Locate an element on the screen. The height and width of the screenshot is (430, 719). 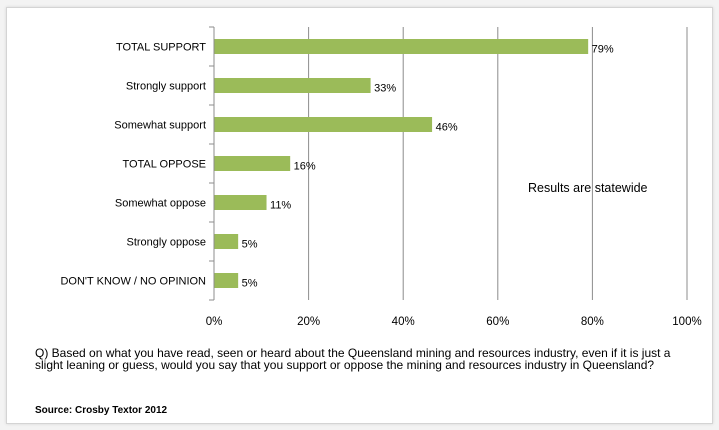
x-tick-label: 20% is located at coordinates (308, 322).